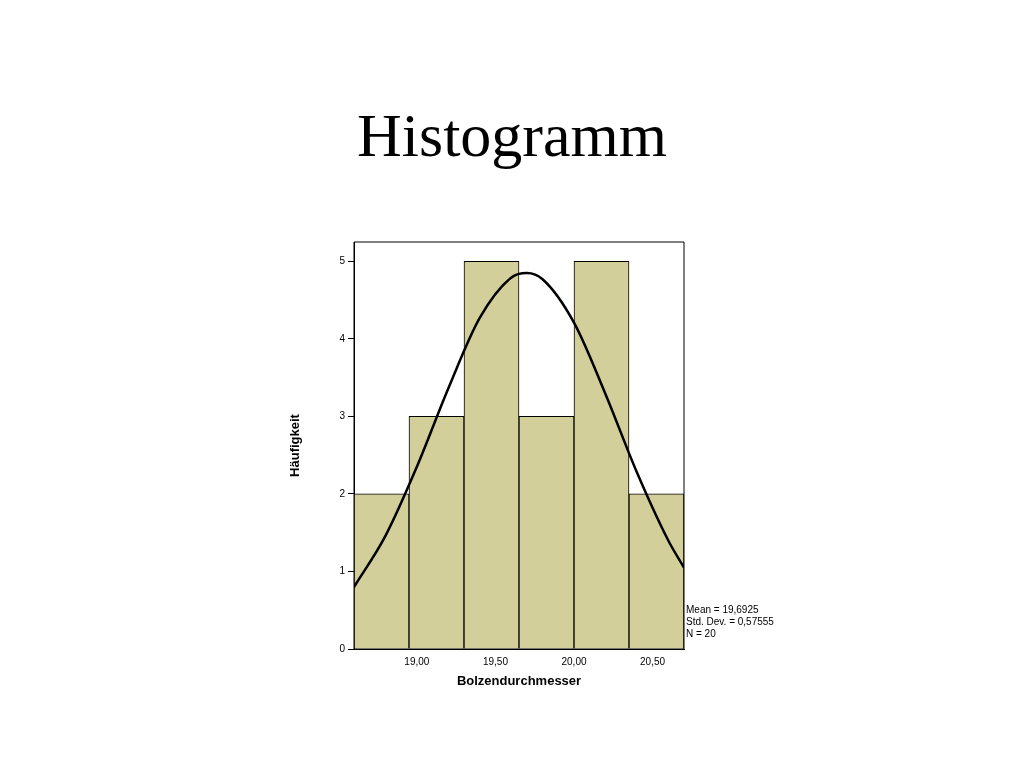  What do you see at coordinates (295, 445) in the screenshot?
I see `y-axis-title: Häufigkeit` at bounding box center [295, 445].